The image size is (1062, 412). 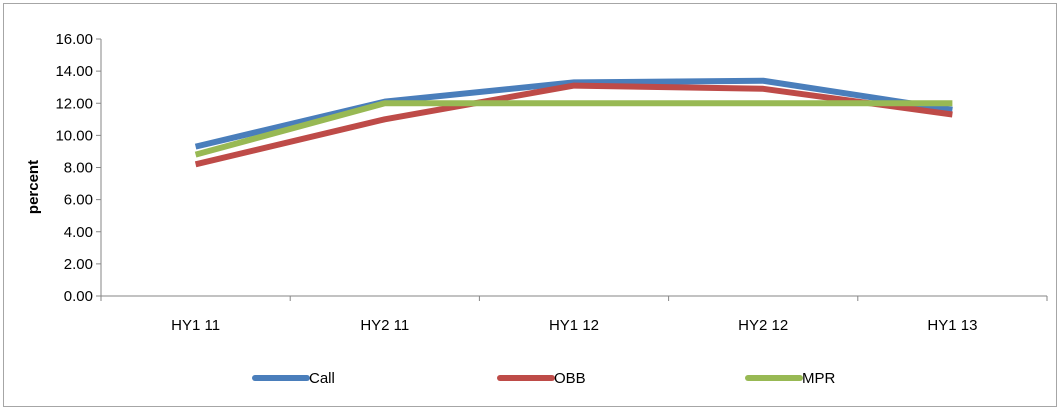 I want to click on legend-label-call: Call, so click(x=322, y=378).